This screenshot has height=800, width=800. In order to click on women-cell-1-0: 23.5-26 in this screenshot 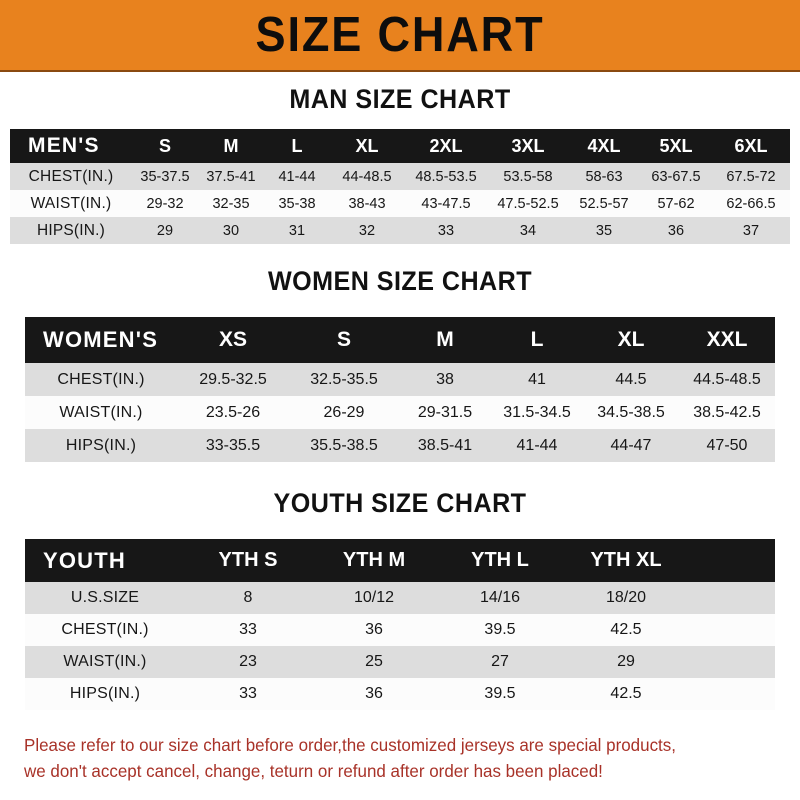, I will do `click(233, 412)`.